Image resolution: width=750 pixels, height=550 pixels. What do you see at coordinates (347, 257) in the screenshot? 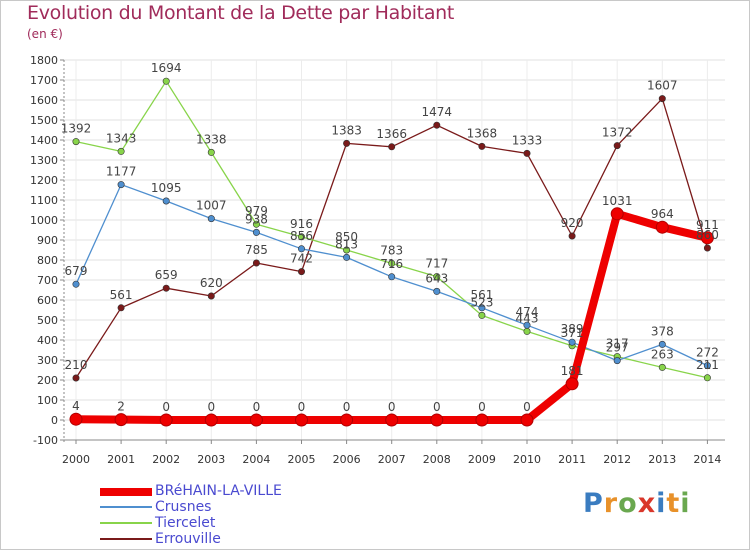
I see `point-crusnes-2006` at bounding box center [347, 257].